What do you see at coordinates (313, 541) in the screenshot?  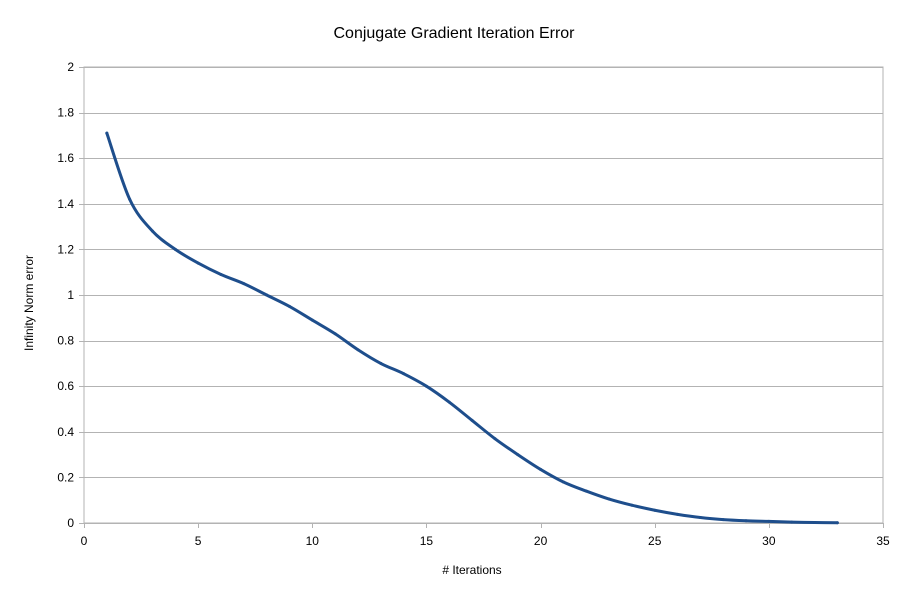 I see `x-tick-label: 10` at bounding box center [313, 541].